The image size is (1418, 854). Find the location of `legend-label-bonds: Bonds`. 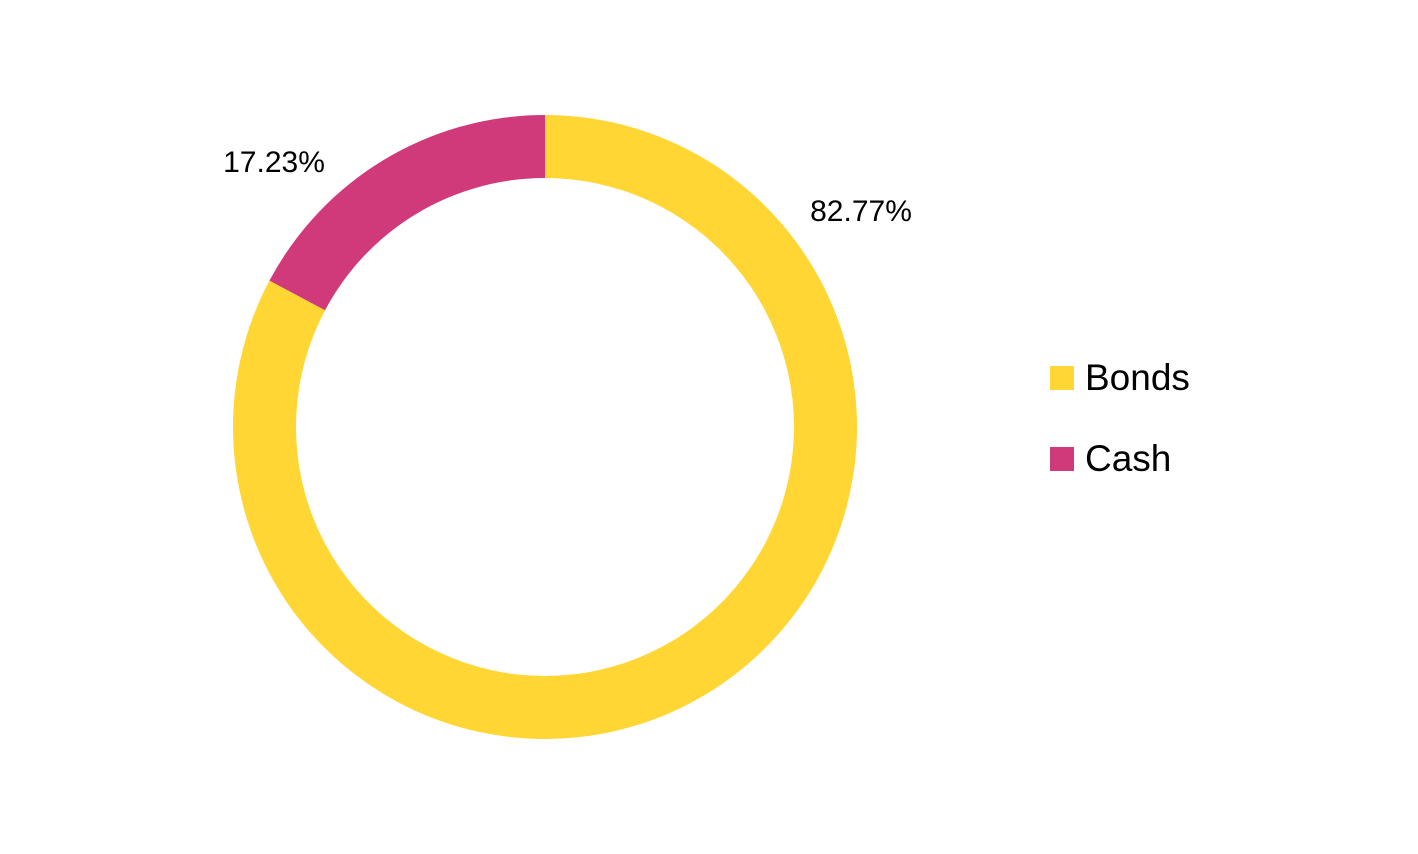

legend-label-bonds: Bonds is located at coordinates (1137, 377).